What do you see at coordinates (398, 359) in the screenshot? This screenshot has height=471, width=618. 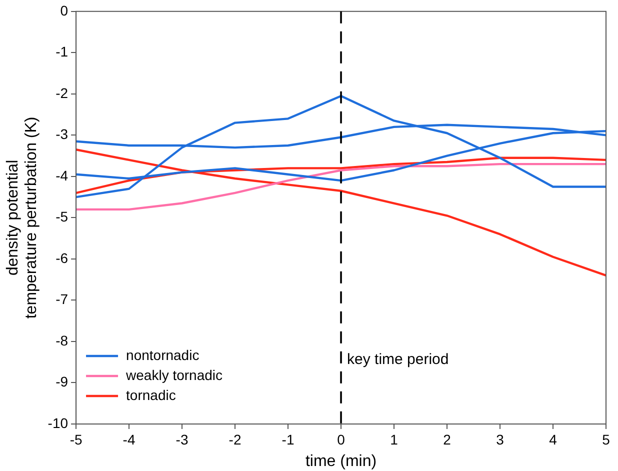 I see `ref-line-label: key time period` at bounding box center [398, 359].